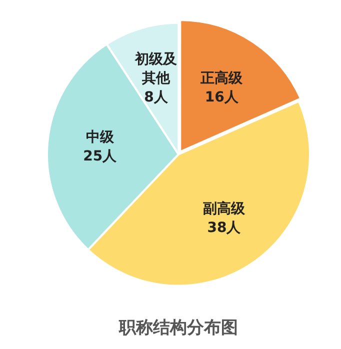 The height and width of the screenshot is (349, 341). Describe the element at coordinates (100, 156) in the screenshot. I see `data-label: 25人` at that location.